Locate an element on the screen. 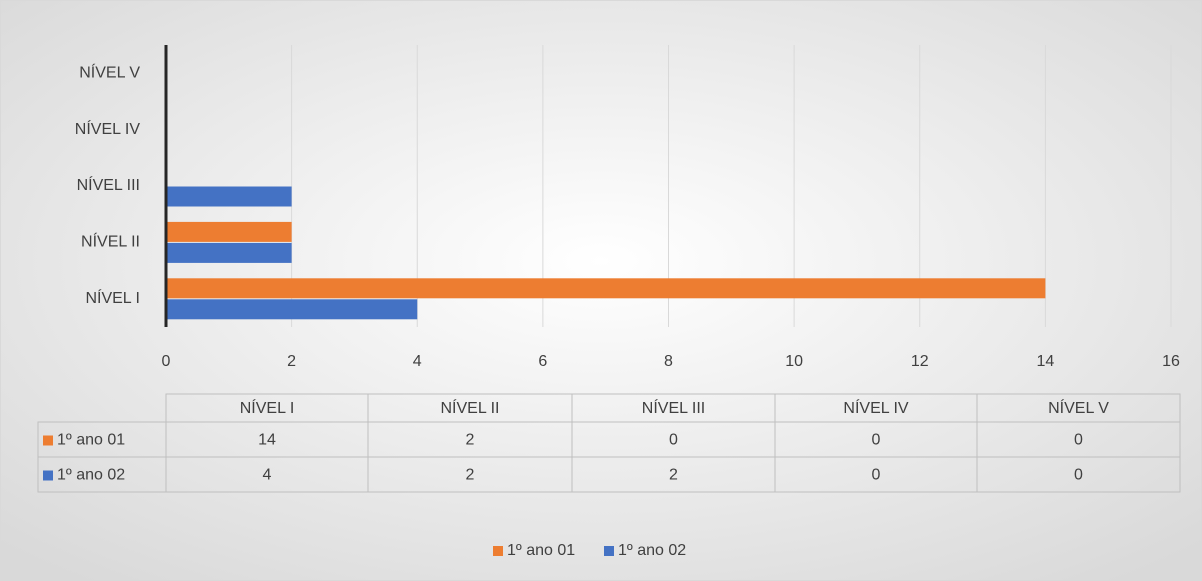  table-header: NÍVEL I is located at coordinates (267, 407).